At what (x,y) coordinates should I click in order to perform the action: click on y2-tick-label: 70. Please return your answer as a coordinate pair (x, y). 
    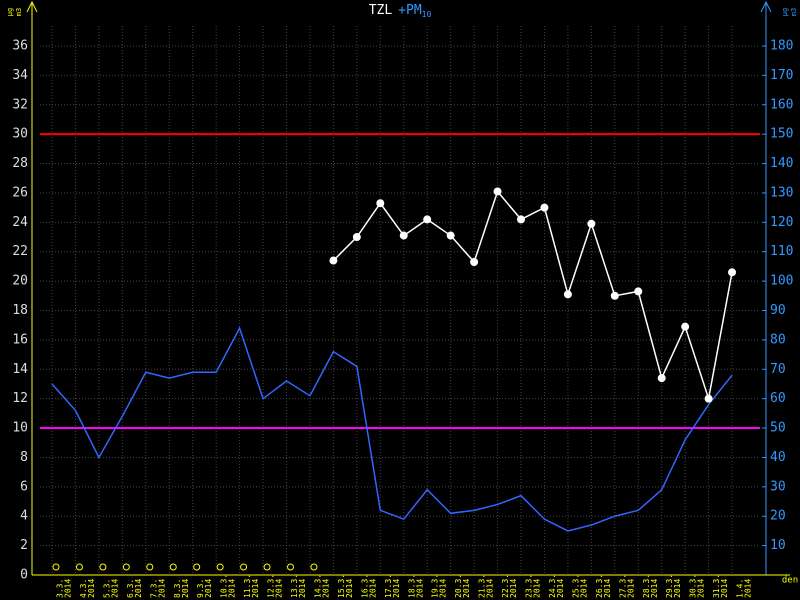
    Looking at the image, I should click on (778, 369).